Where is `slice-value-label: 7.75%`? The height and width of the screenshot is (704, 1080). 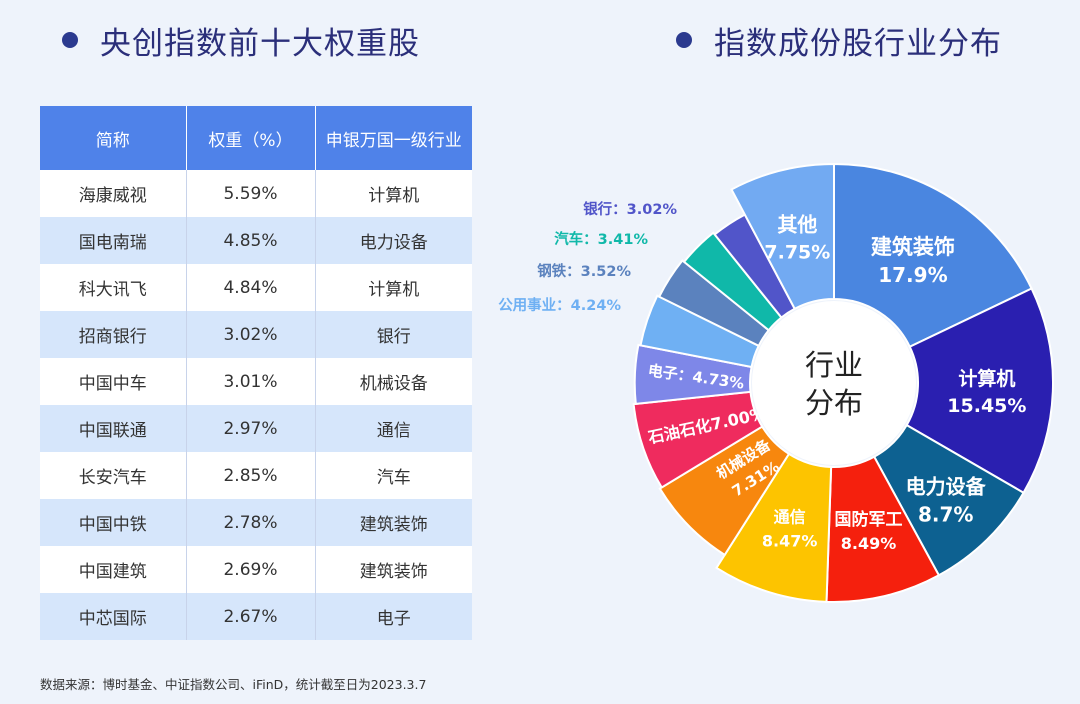 slice-value-label: 7.75% is located at coordinates (797, 252).